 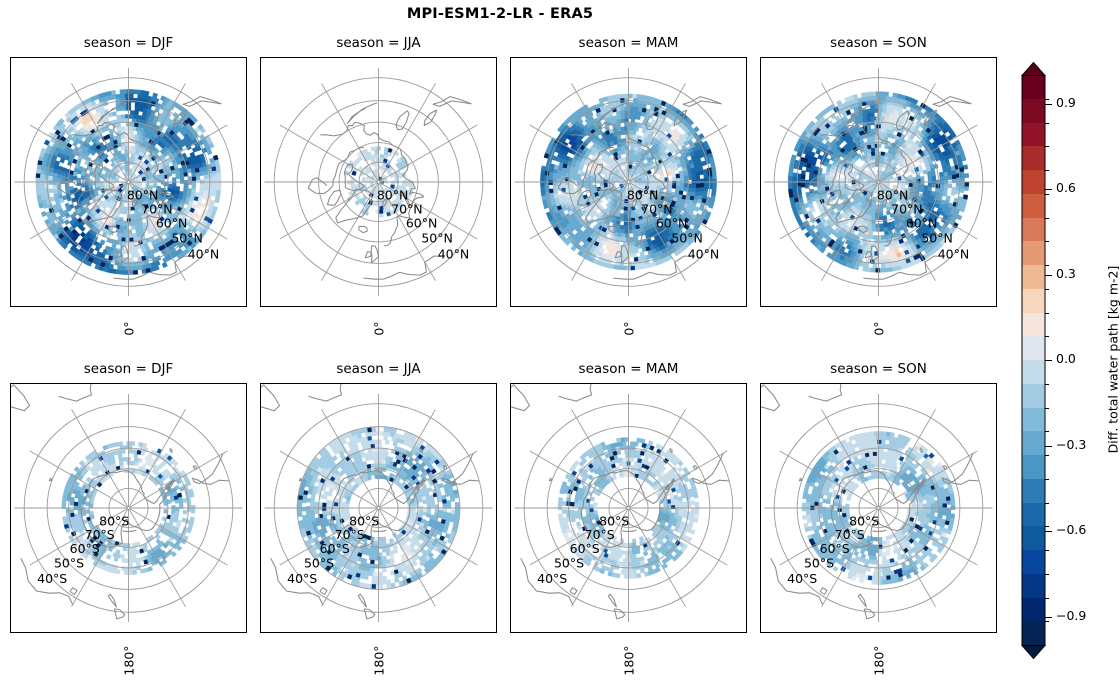 What do you see at coordinates (1071, 529) in the screenshot?
I see `colorbar-tick-label: −0.6` at bounding box center [1071, 529].